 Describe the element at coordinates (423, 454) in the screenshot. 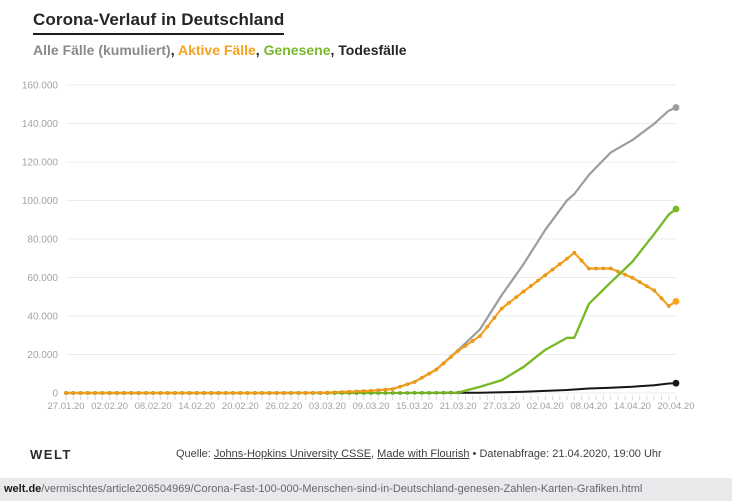

I see `source-link-flourish: Made with Flourish` at that location.